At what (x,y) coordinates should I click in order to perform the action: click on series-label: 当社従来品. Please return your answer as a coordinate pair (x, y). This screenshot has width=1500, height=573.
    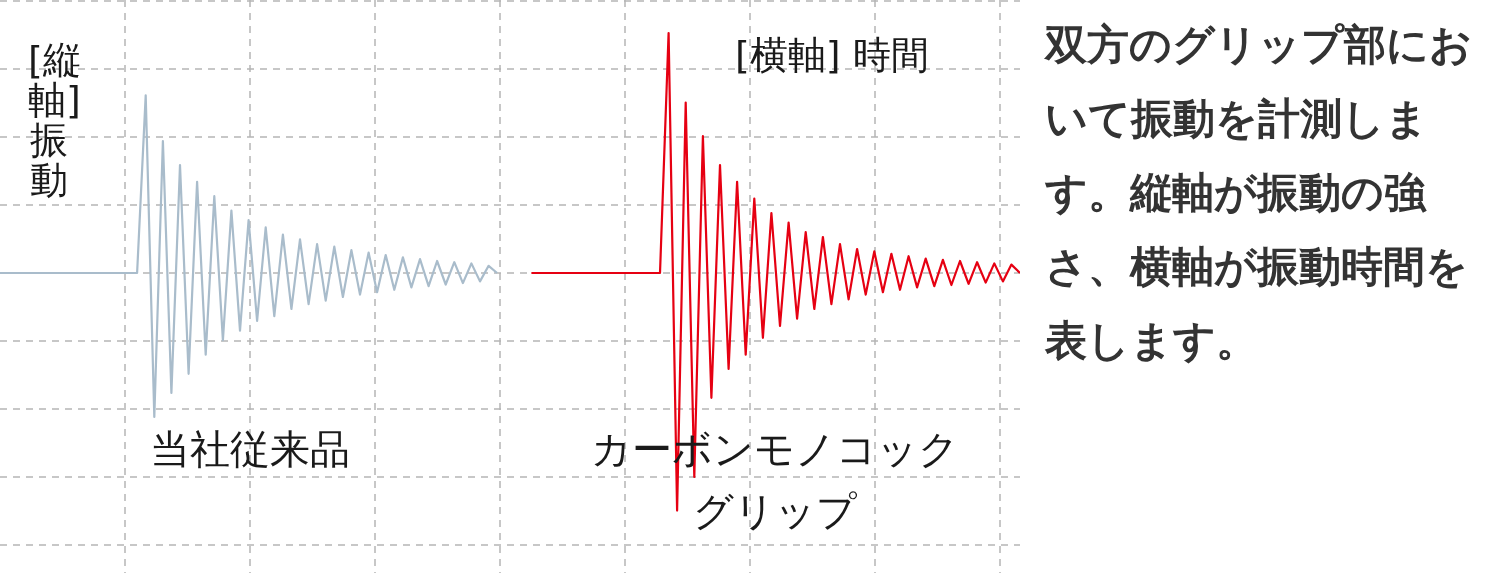
    Looking at the image, I should click on (250, 449).